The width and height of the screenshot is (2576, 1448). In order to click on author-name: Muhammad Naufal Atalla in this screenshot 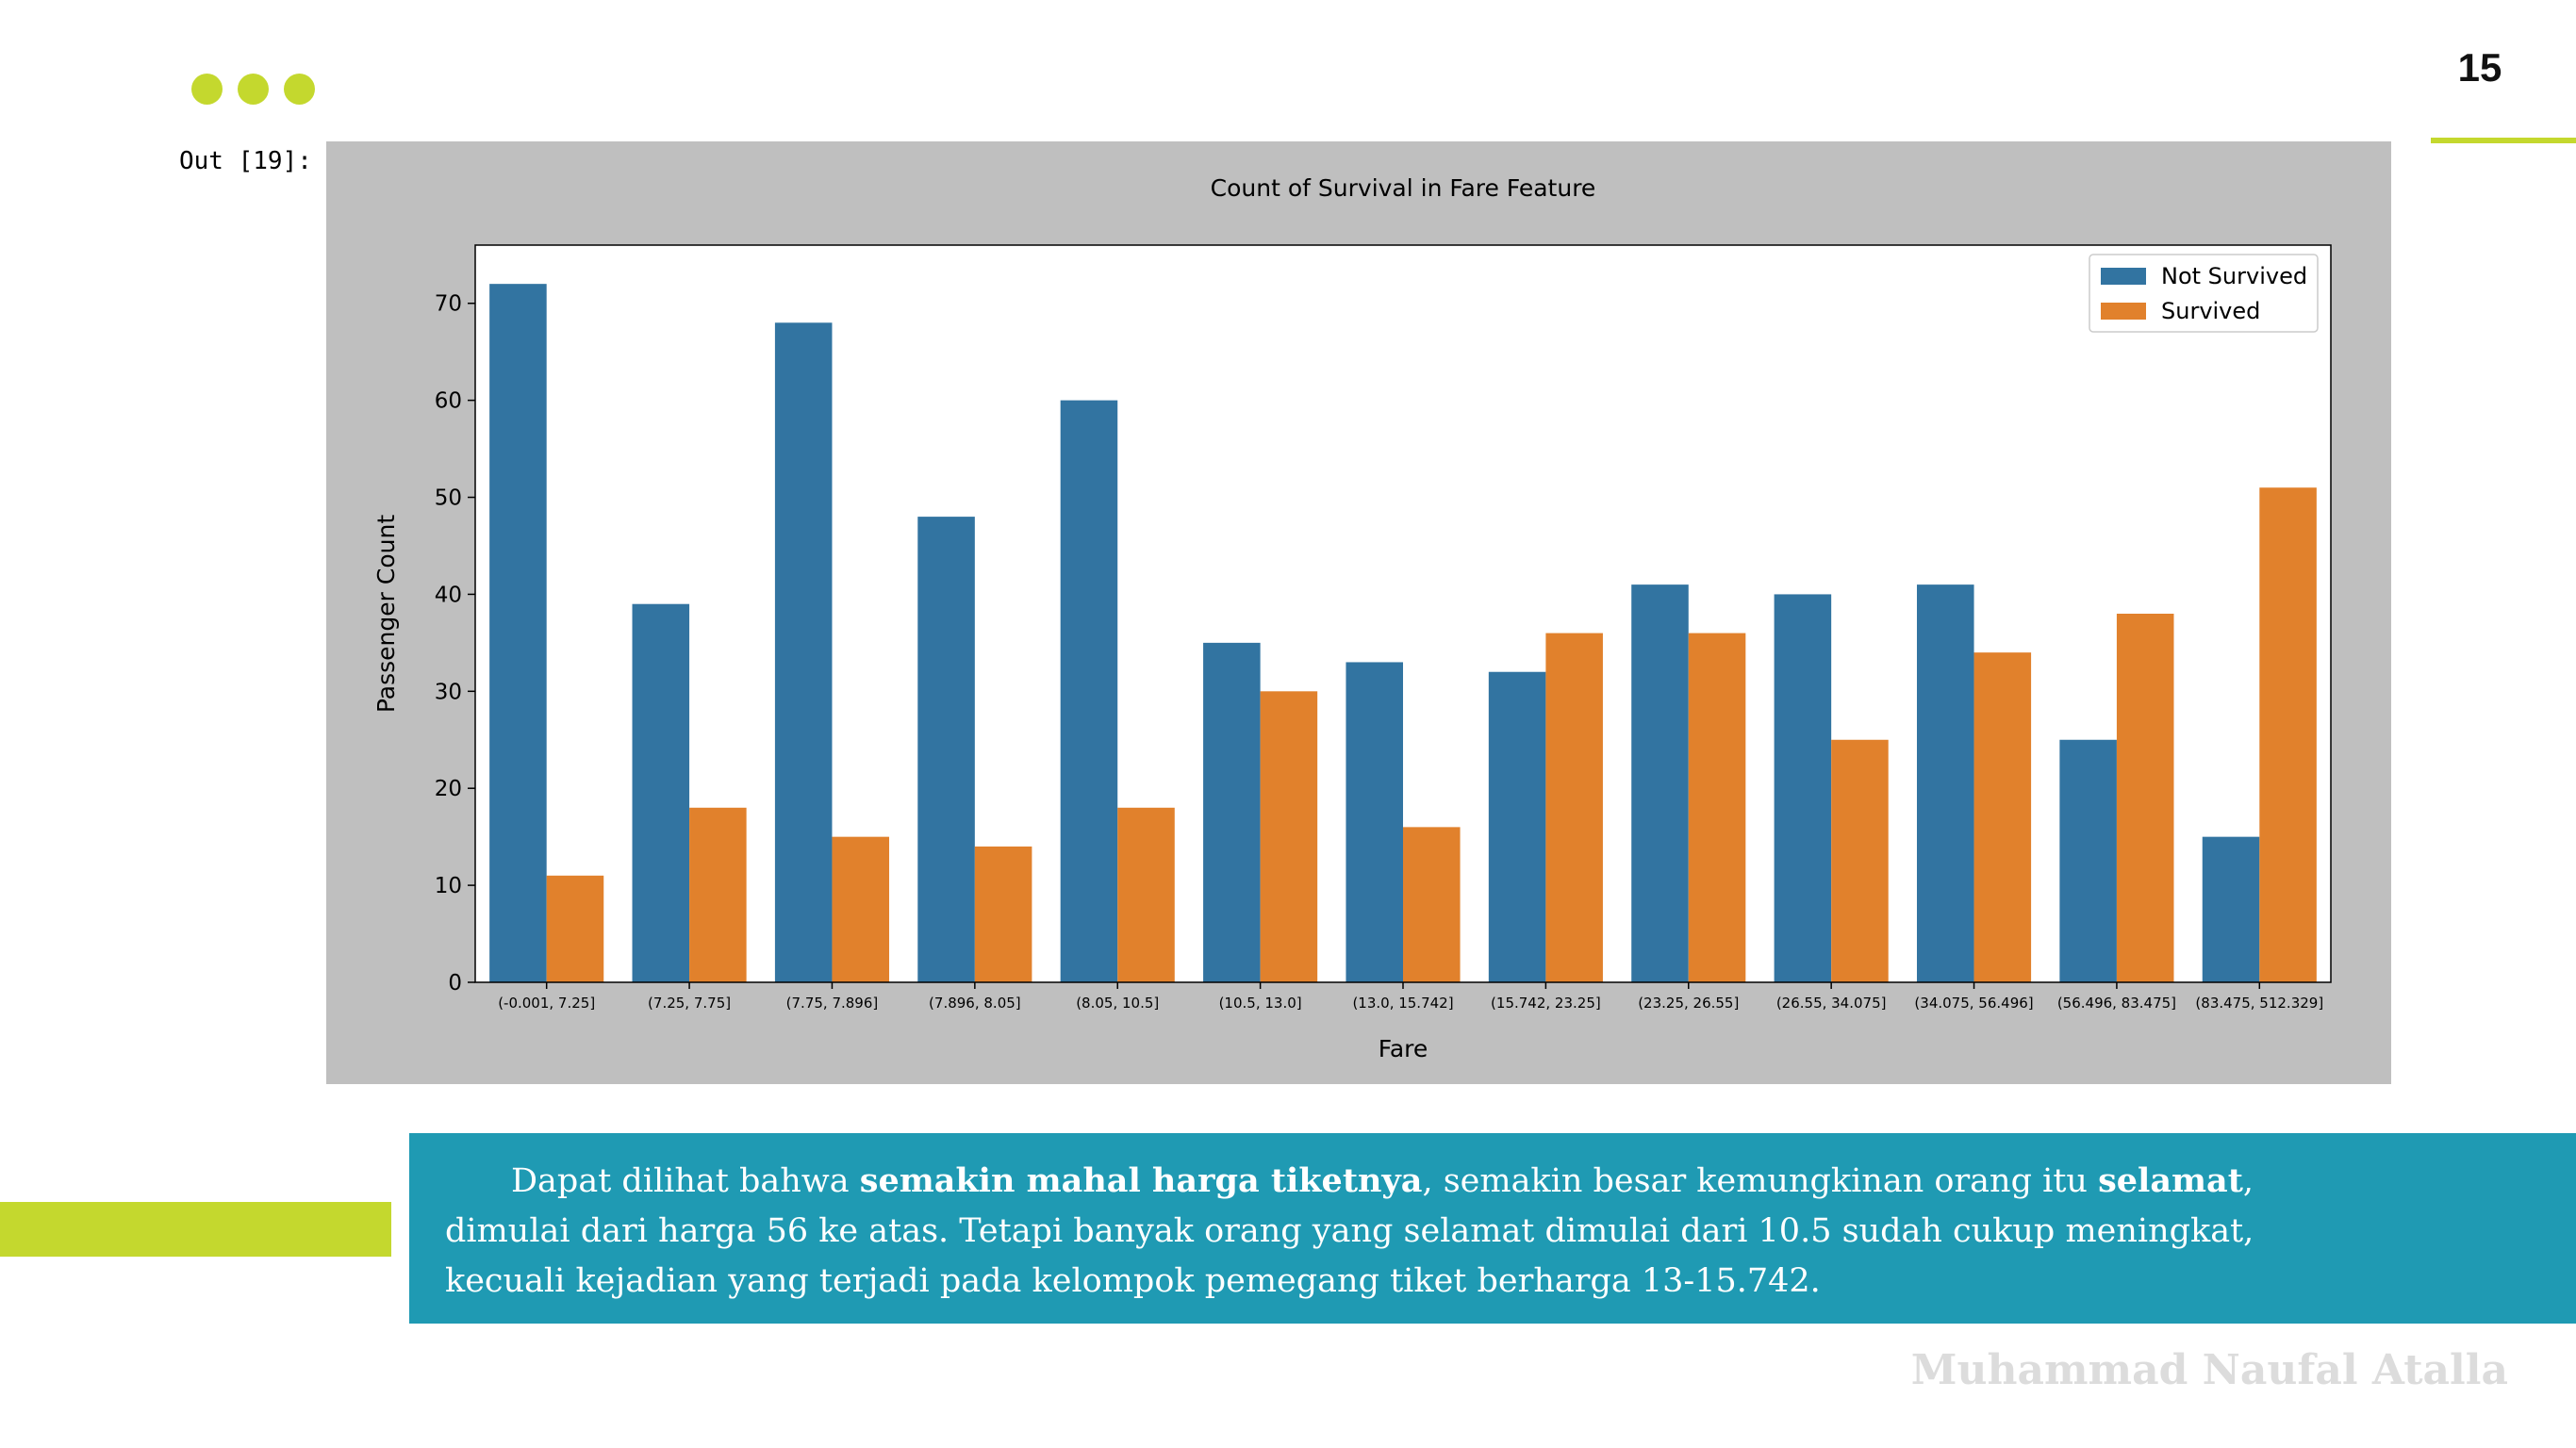, I will do `click(2209, 1370)`.